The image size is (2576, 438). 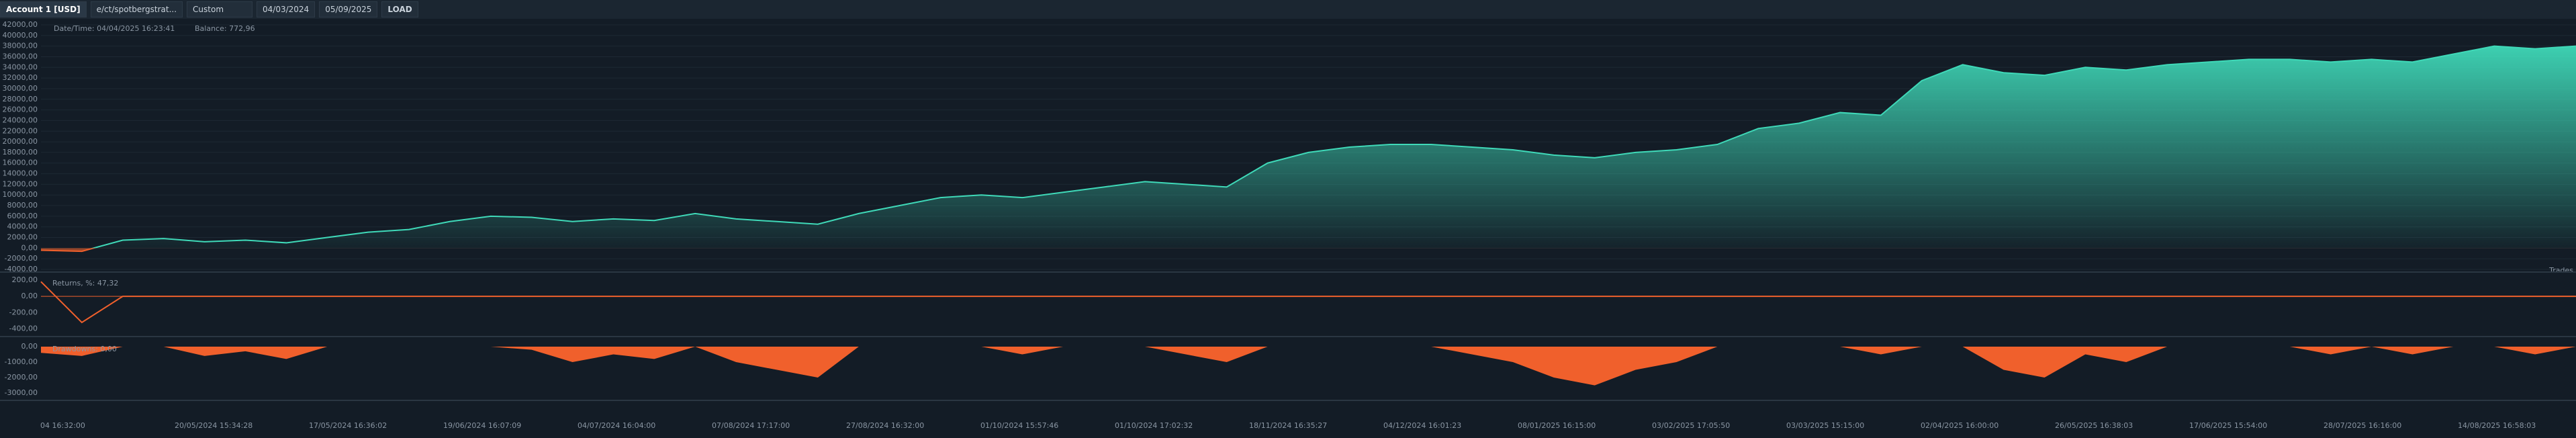 I want to click on y-tick-label: -1000,00, so click(x=21, y=361).